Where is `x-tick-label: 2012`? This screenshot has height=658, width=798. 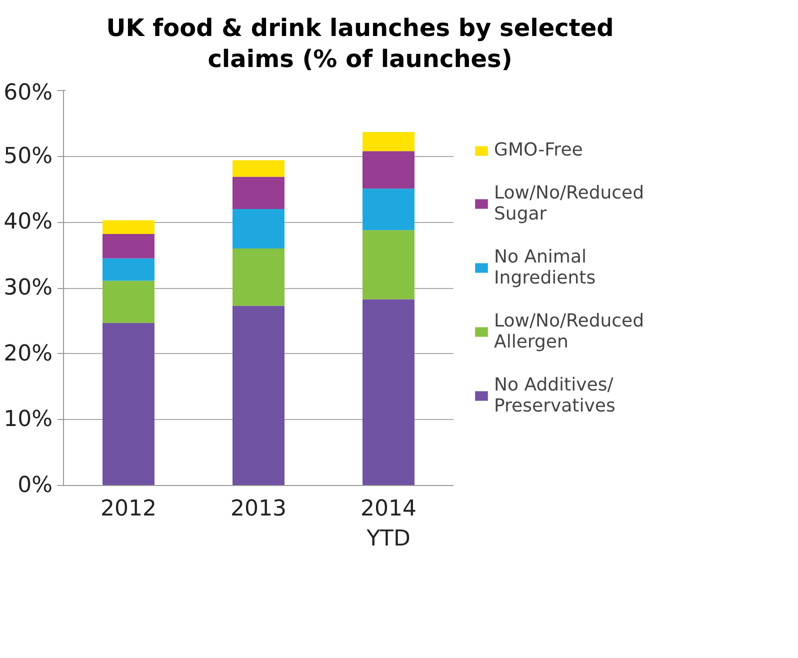
x-tick-label: 2012 is located at coordinates (128, 509).